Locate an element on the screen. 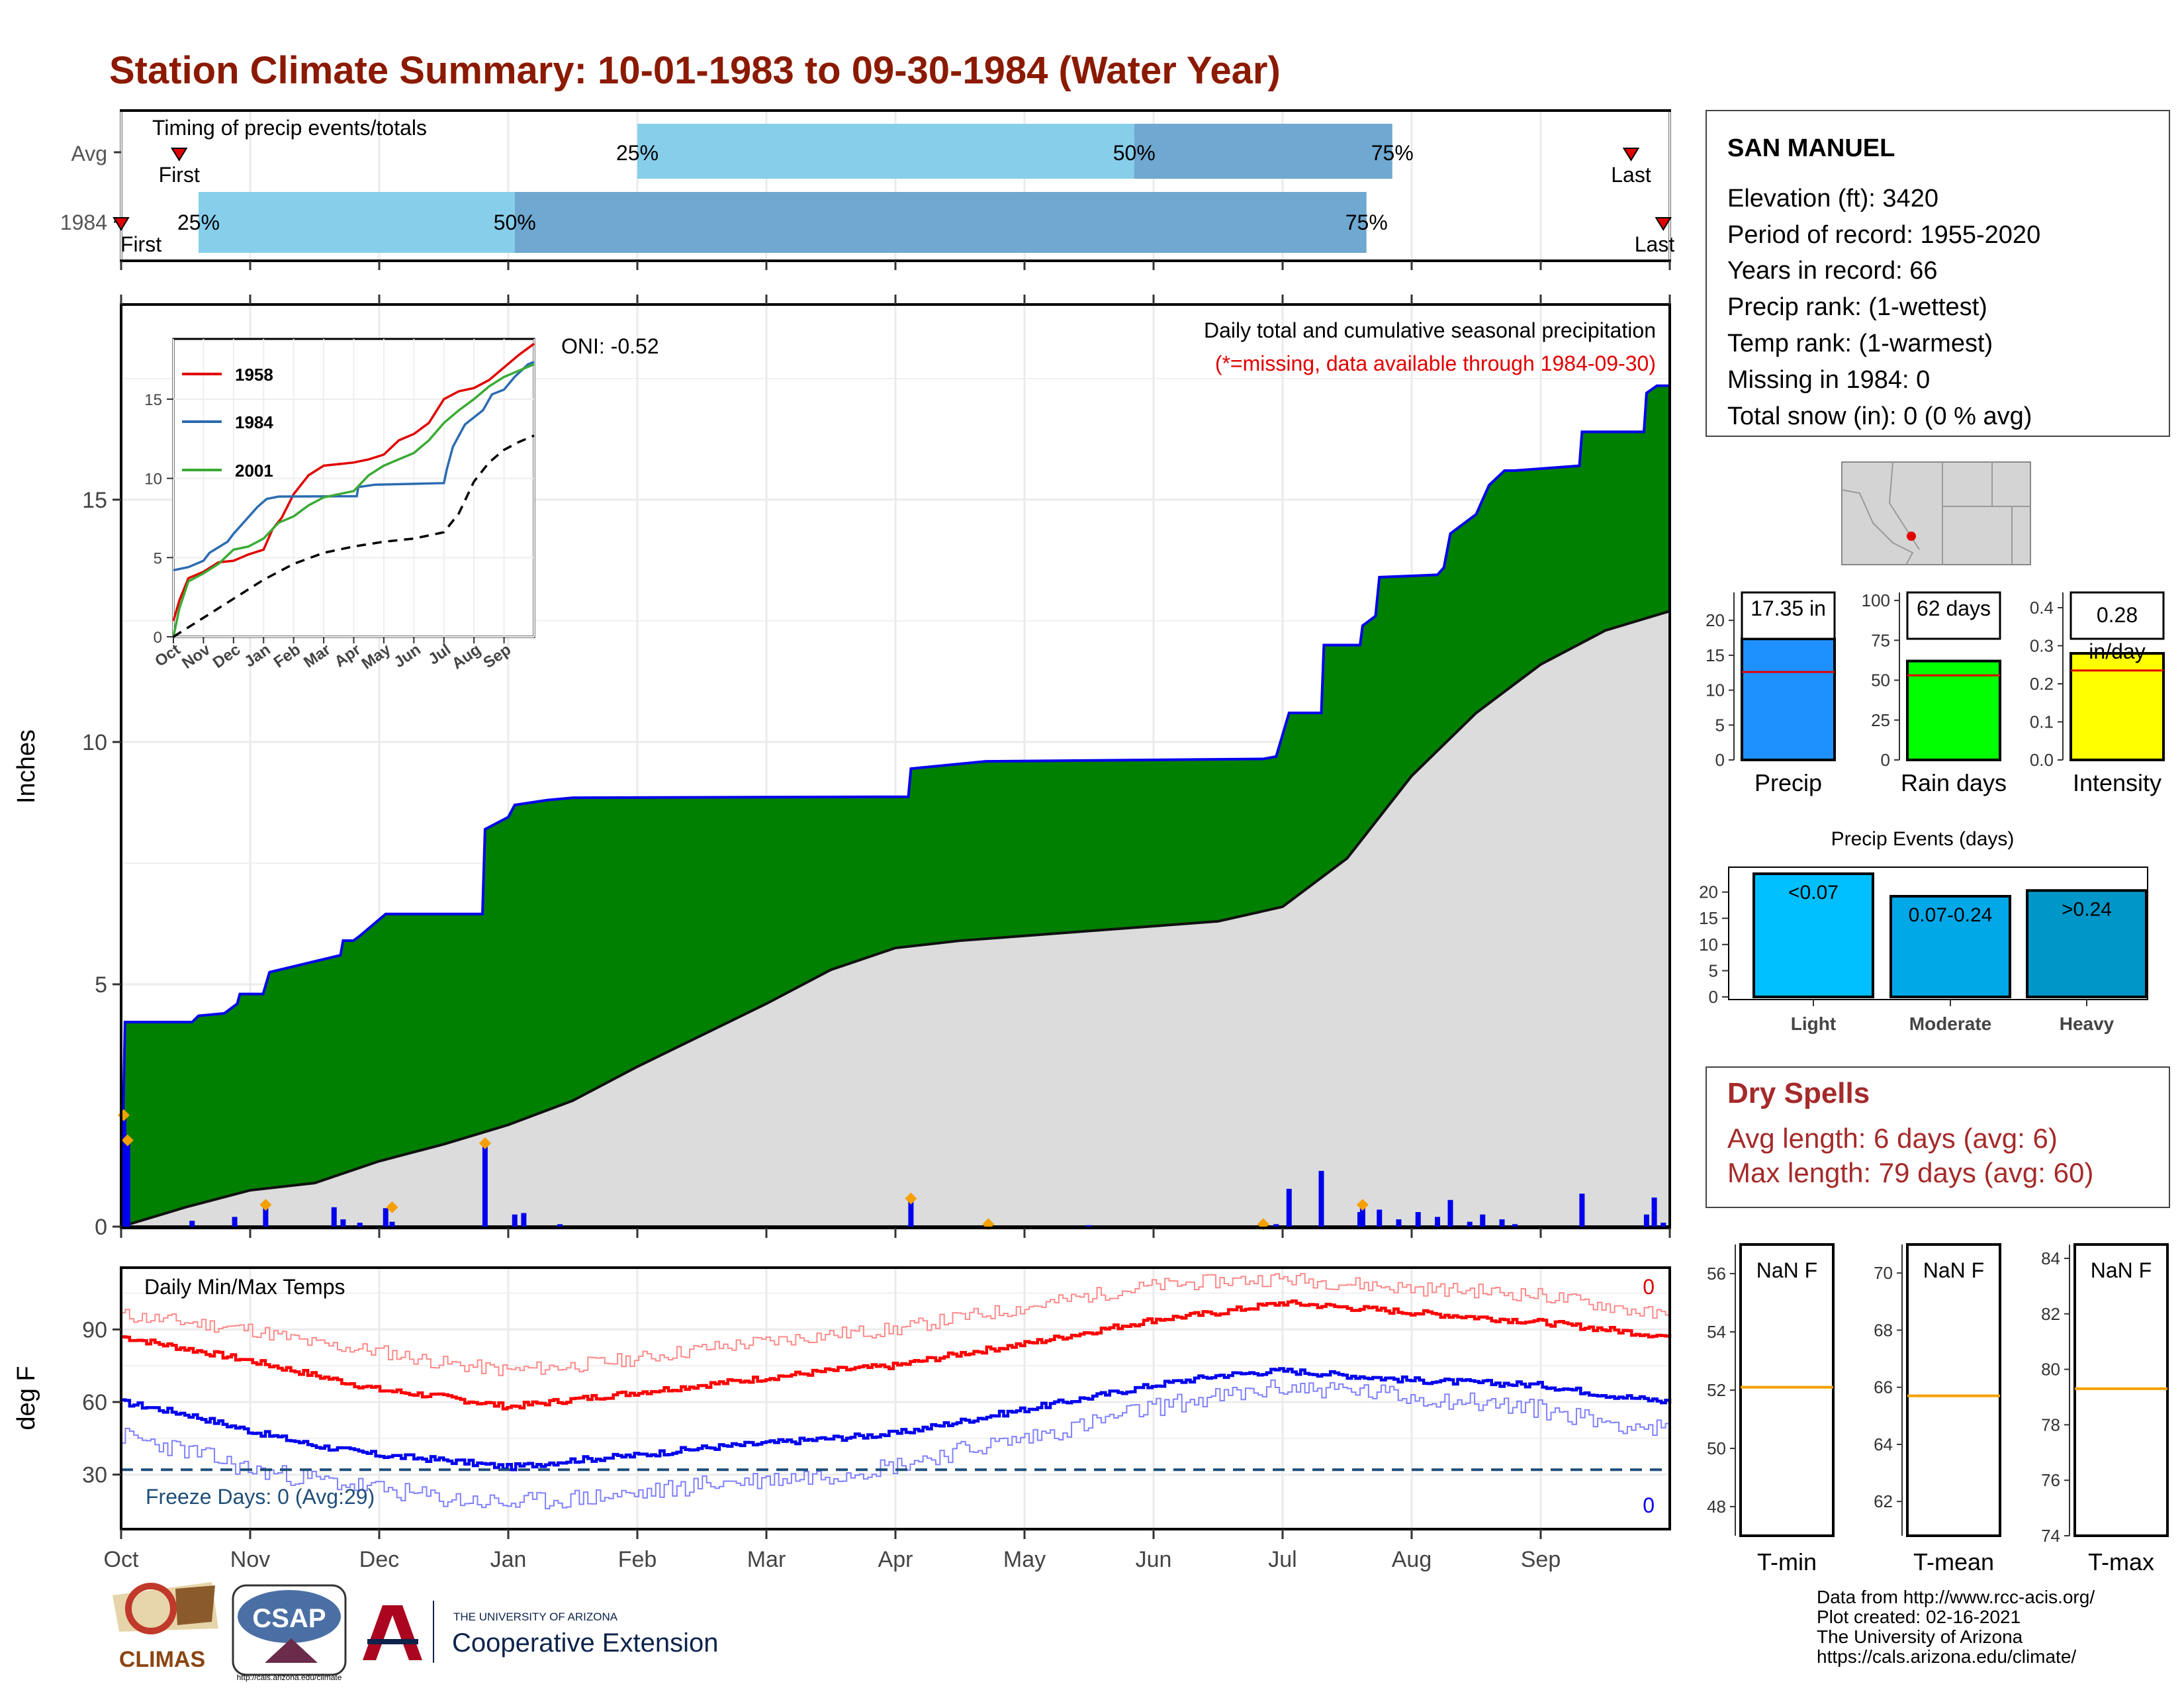 This screenshot has width=2184, height=1688. tpanel-t-mean: 62 64 66 68 70 NaN F T-mean is located at coordinates (1937, 1409).